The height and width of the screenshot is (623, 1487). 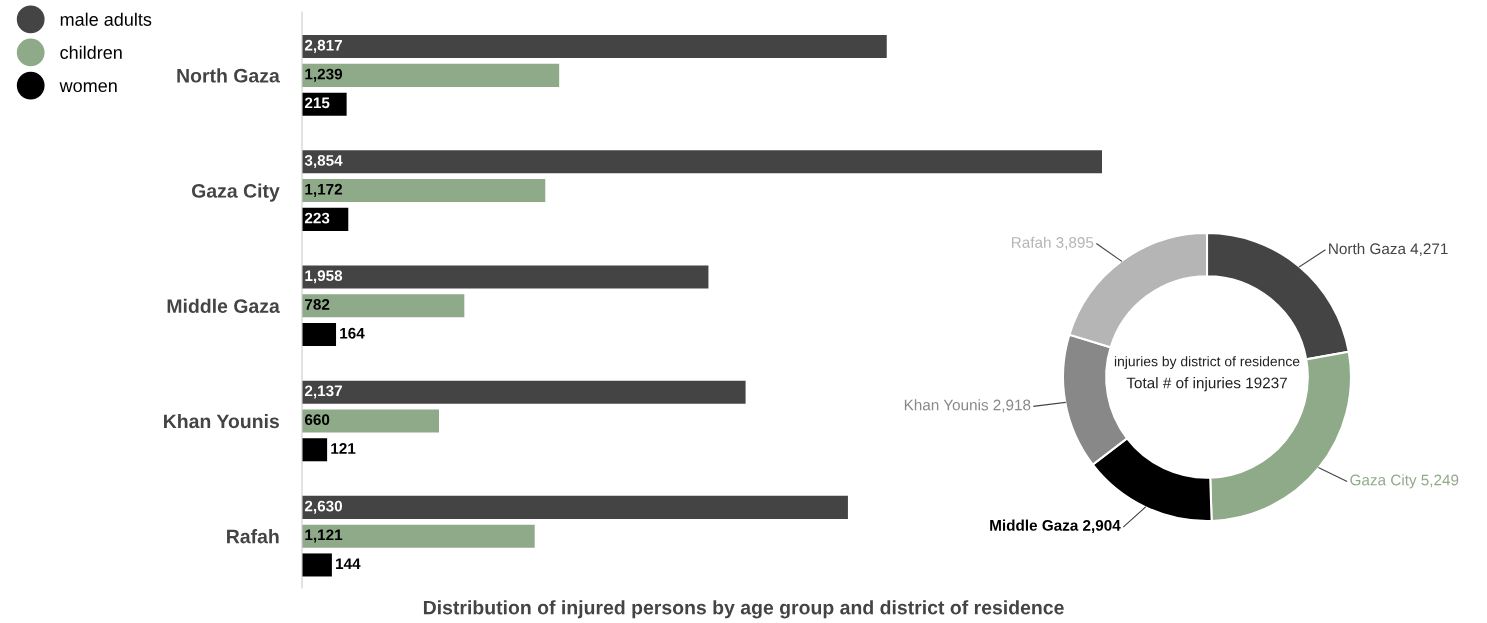 I want to click on data-label: 4,271, so click(x=1429, y=249).